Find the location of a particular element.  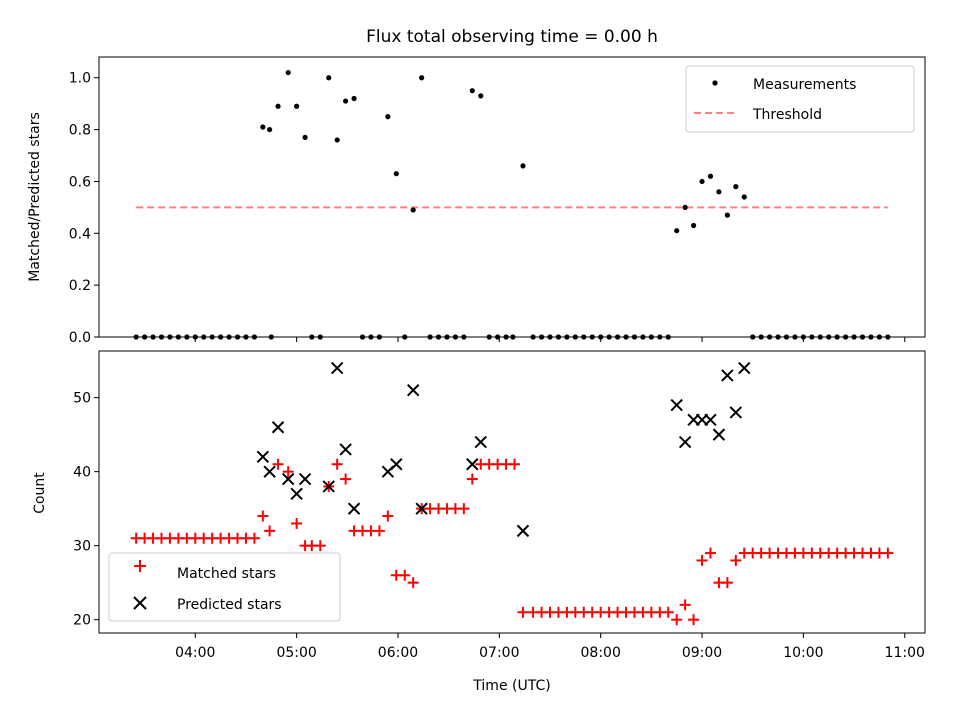

bottom-x-tick-label: 09:00 is located at coordinates (702, 653).